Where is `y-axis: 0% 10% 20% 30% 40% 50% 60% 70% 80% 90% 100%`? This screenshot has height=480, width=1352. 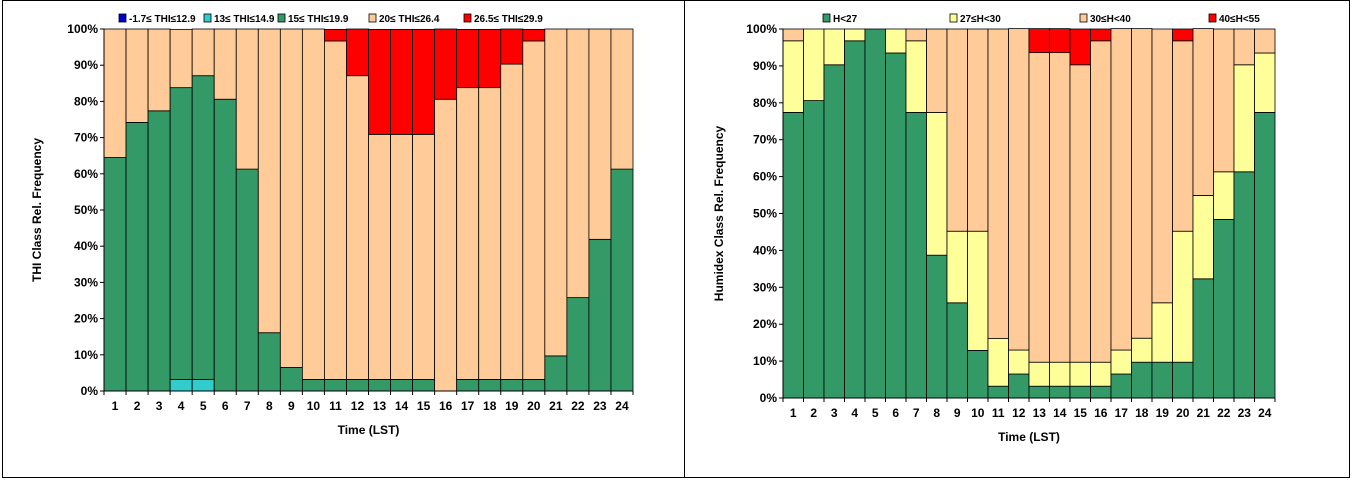
y-axis: 0% 10% 20% 30% 40% 50% 60% 70% 80% 90% 100% is located at coordinates (764, 213).